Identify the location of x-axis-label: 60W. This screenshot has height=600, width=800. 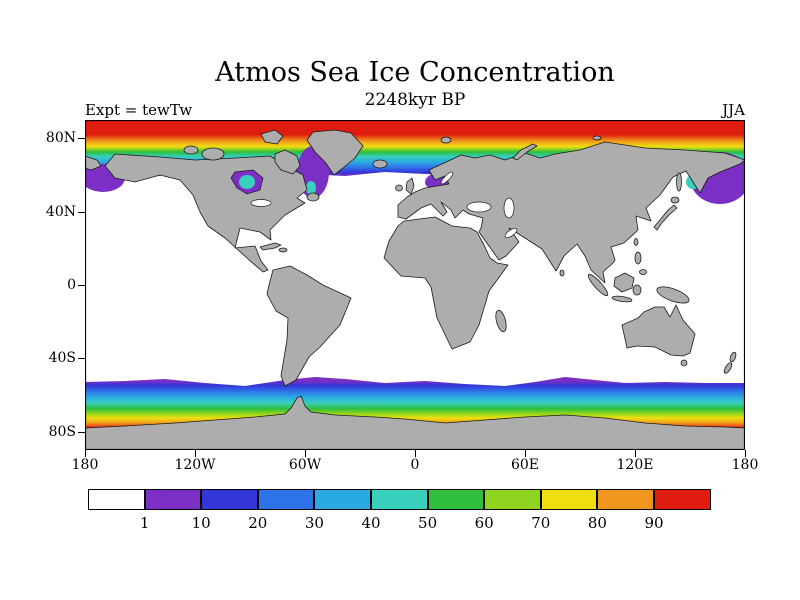
(305, 465).